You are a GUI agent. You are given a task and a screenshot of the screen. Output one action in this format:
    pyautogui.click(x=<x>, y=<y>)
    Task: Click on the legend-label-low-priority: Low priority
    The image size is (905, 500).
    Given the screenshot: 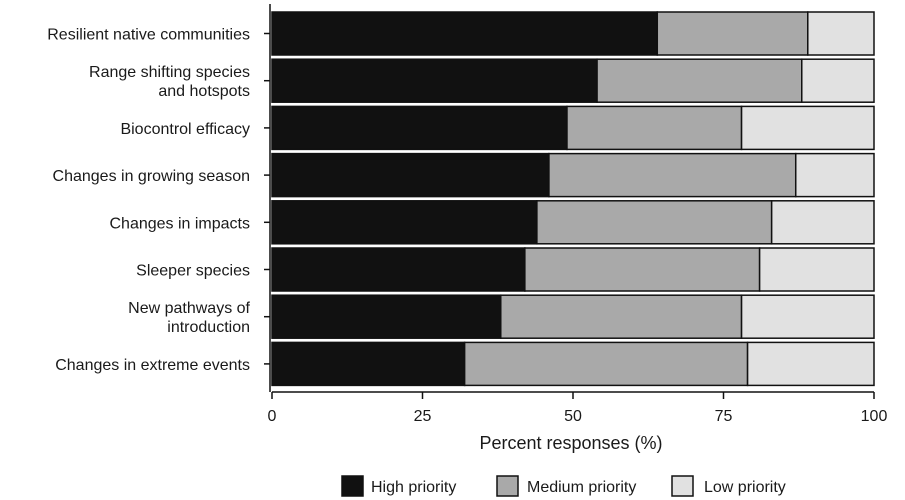 What is the action you would take?
    pyautogui.click(x=745, y=487)
    